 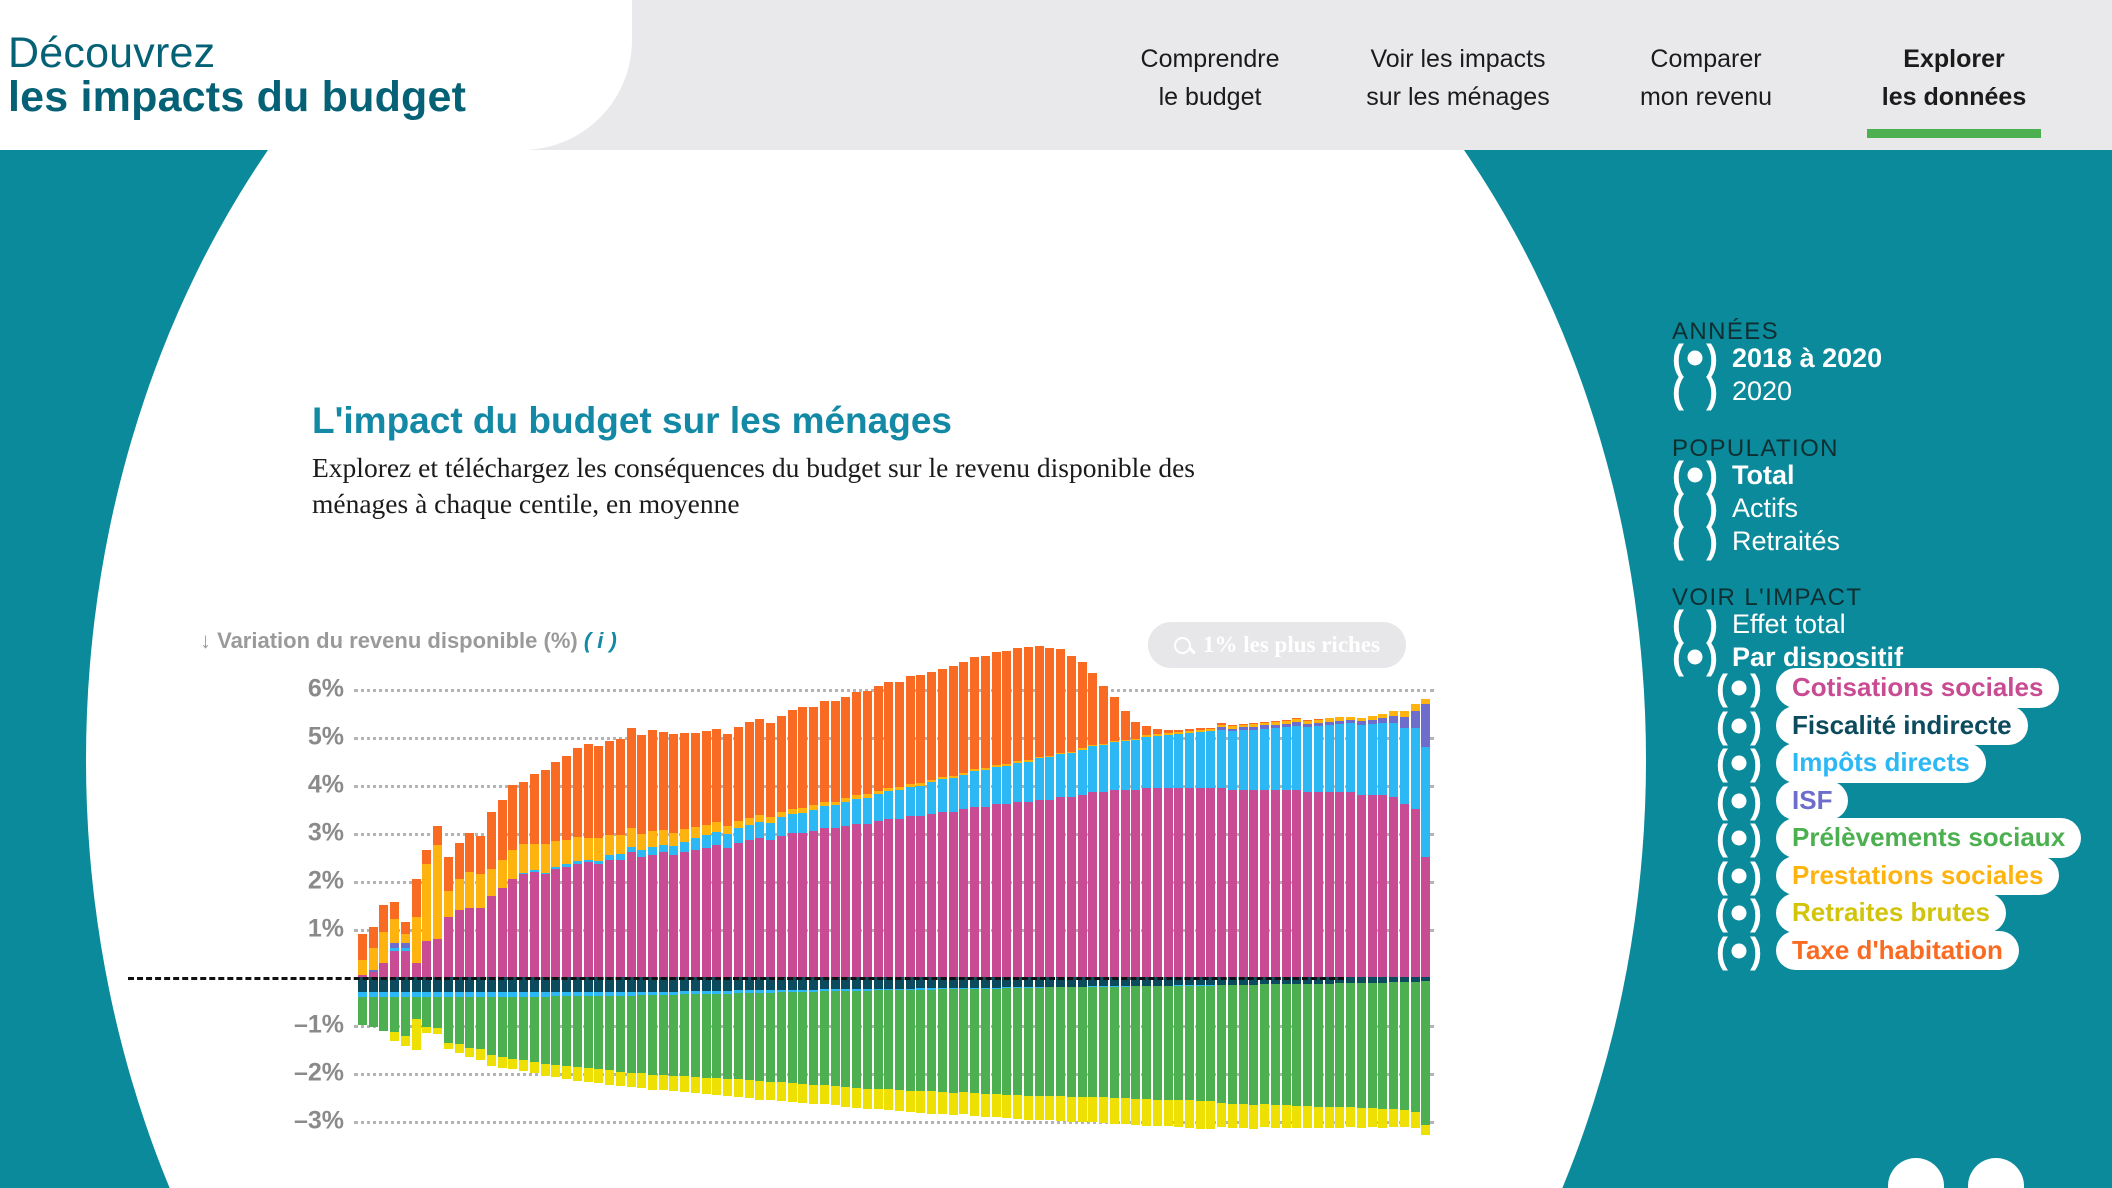 What do you see at coordinates (1861, 913) in the screenshot?
I see `dispositif-option-retraites-brutes: () Retraites brutes` at bounding box center [1861, 913].